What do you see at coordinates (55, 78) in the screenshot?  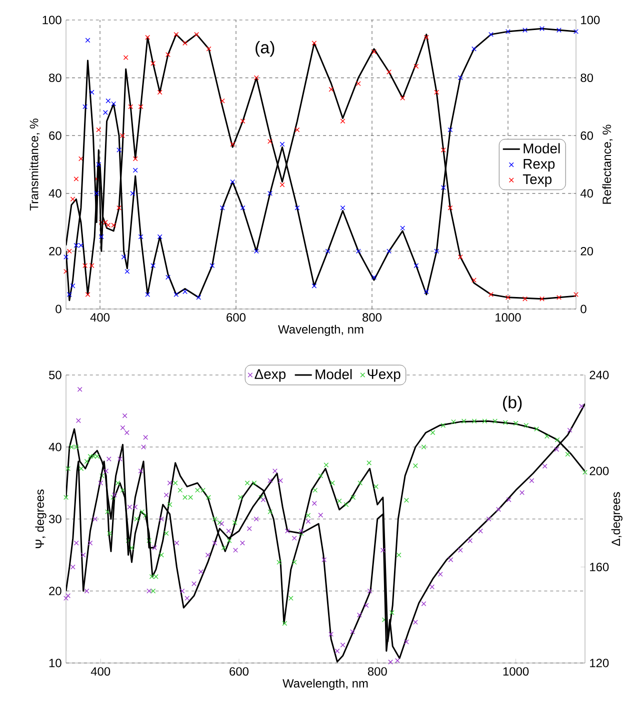 I see `y-tick-label: 80` at bounding box center [55, 78].